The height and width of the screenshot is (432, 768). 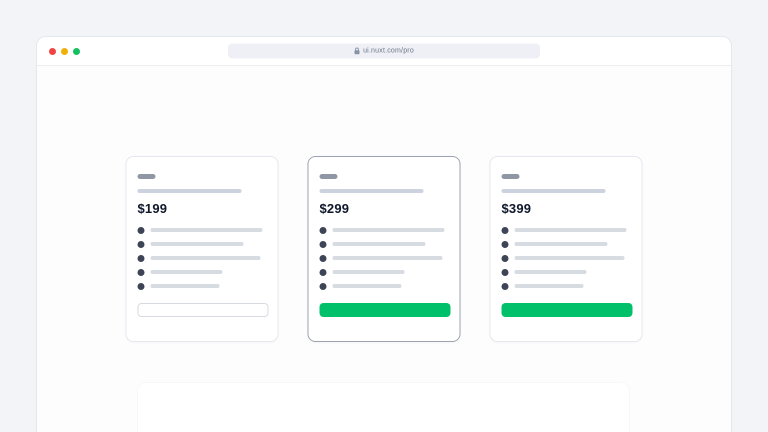 I want to click on pricing-card-premium: $399, so click(x=566, y=249).